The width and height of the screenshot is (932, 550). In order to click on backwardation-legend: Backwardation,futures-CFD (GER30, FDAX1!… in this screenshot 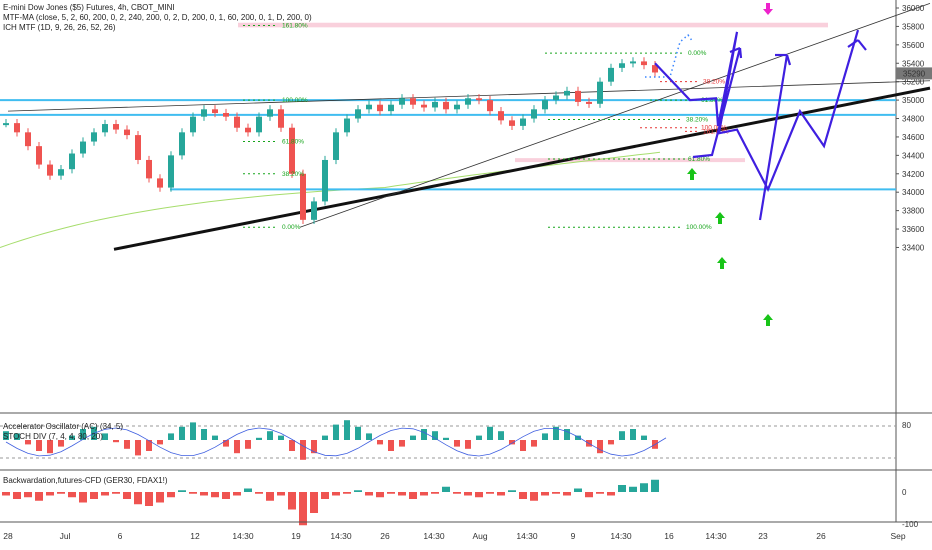, I will do `click(85, 481)`.